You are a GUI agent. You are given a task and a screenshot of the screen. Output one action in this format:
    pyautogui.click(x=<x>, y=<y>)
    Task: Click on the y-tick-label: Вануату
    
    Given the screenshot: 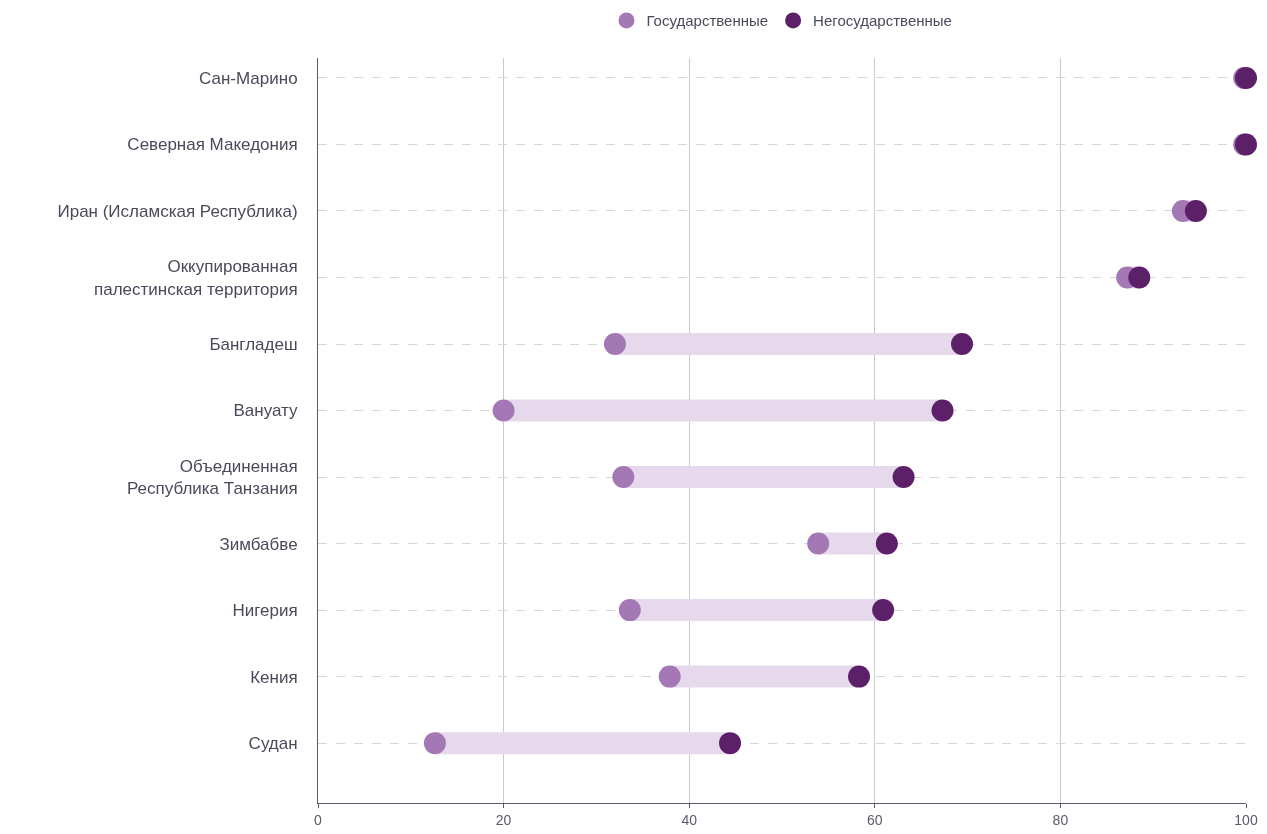 What is the action you would take?
    pyautogui.click(x=266, y=411)
    